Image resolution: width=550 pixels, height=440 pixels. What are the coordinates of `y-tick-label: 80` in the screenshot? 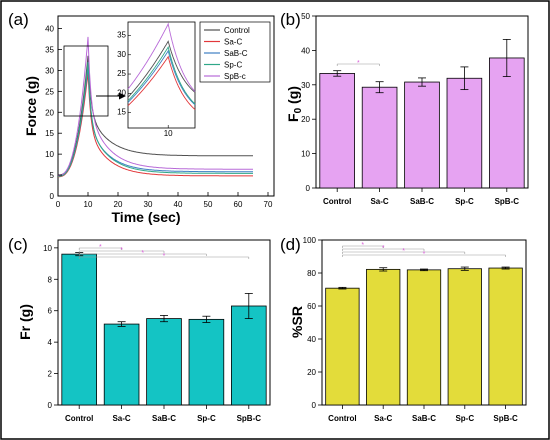 It's located at (311, 273).